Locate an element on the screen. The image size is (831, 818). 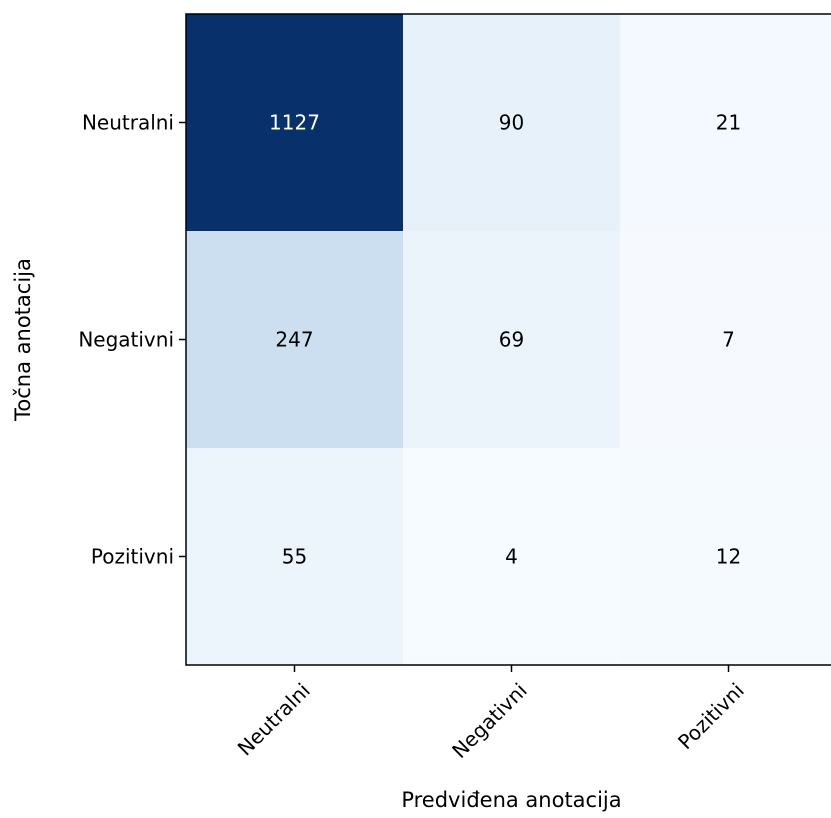
cell-value-label: 21 is located at coordinates (728, 123).